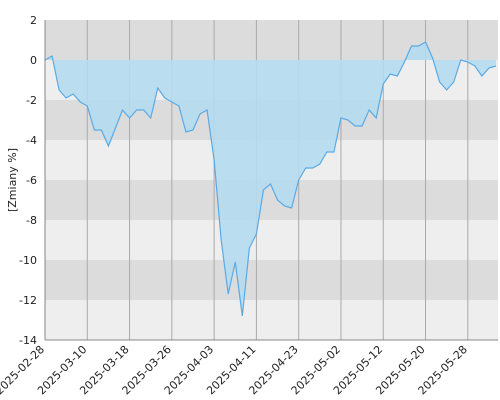 Image resolution: width=500 pixels, height=400 pixels. What do you see at coordinates (28, 260) in the screenshot?
I see `y-tick-label: -10` at bounding box center [28, 260].